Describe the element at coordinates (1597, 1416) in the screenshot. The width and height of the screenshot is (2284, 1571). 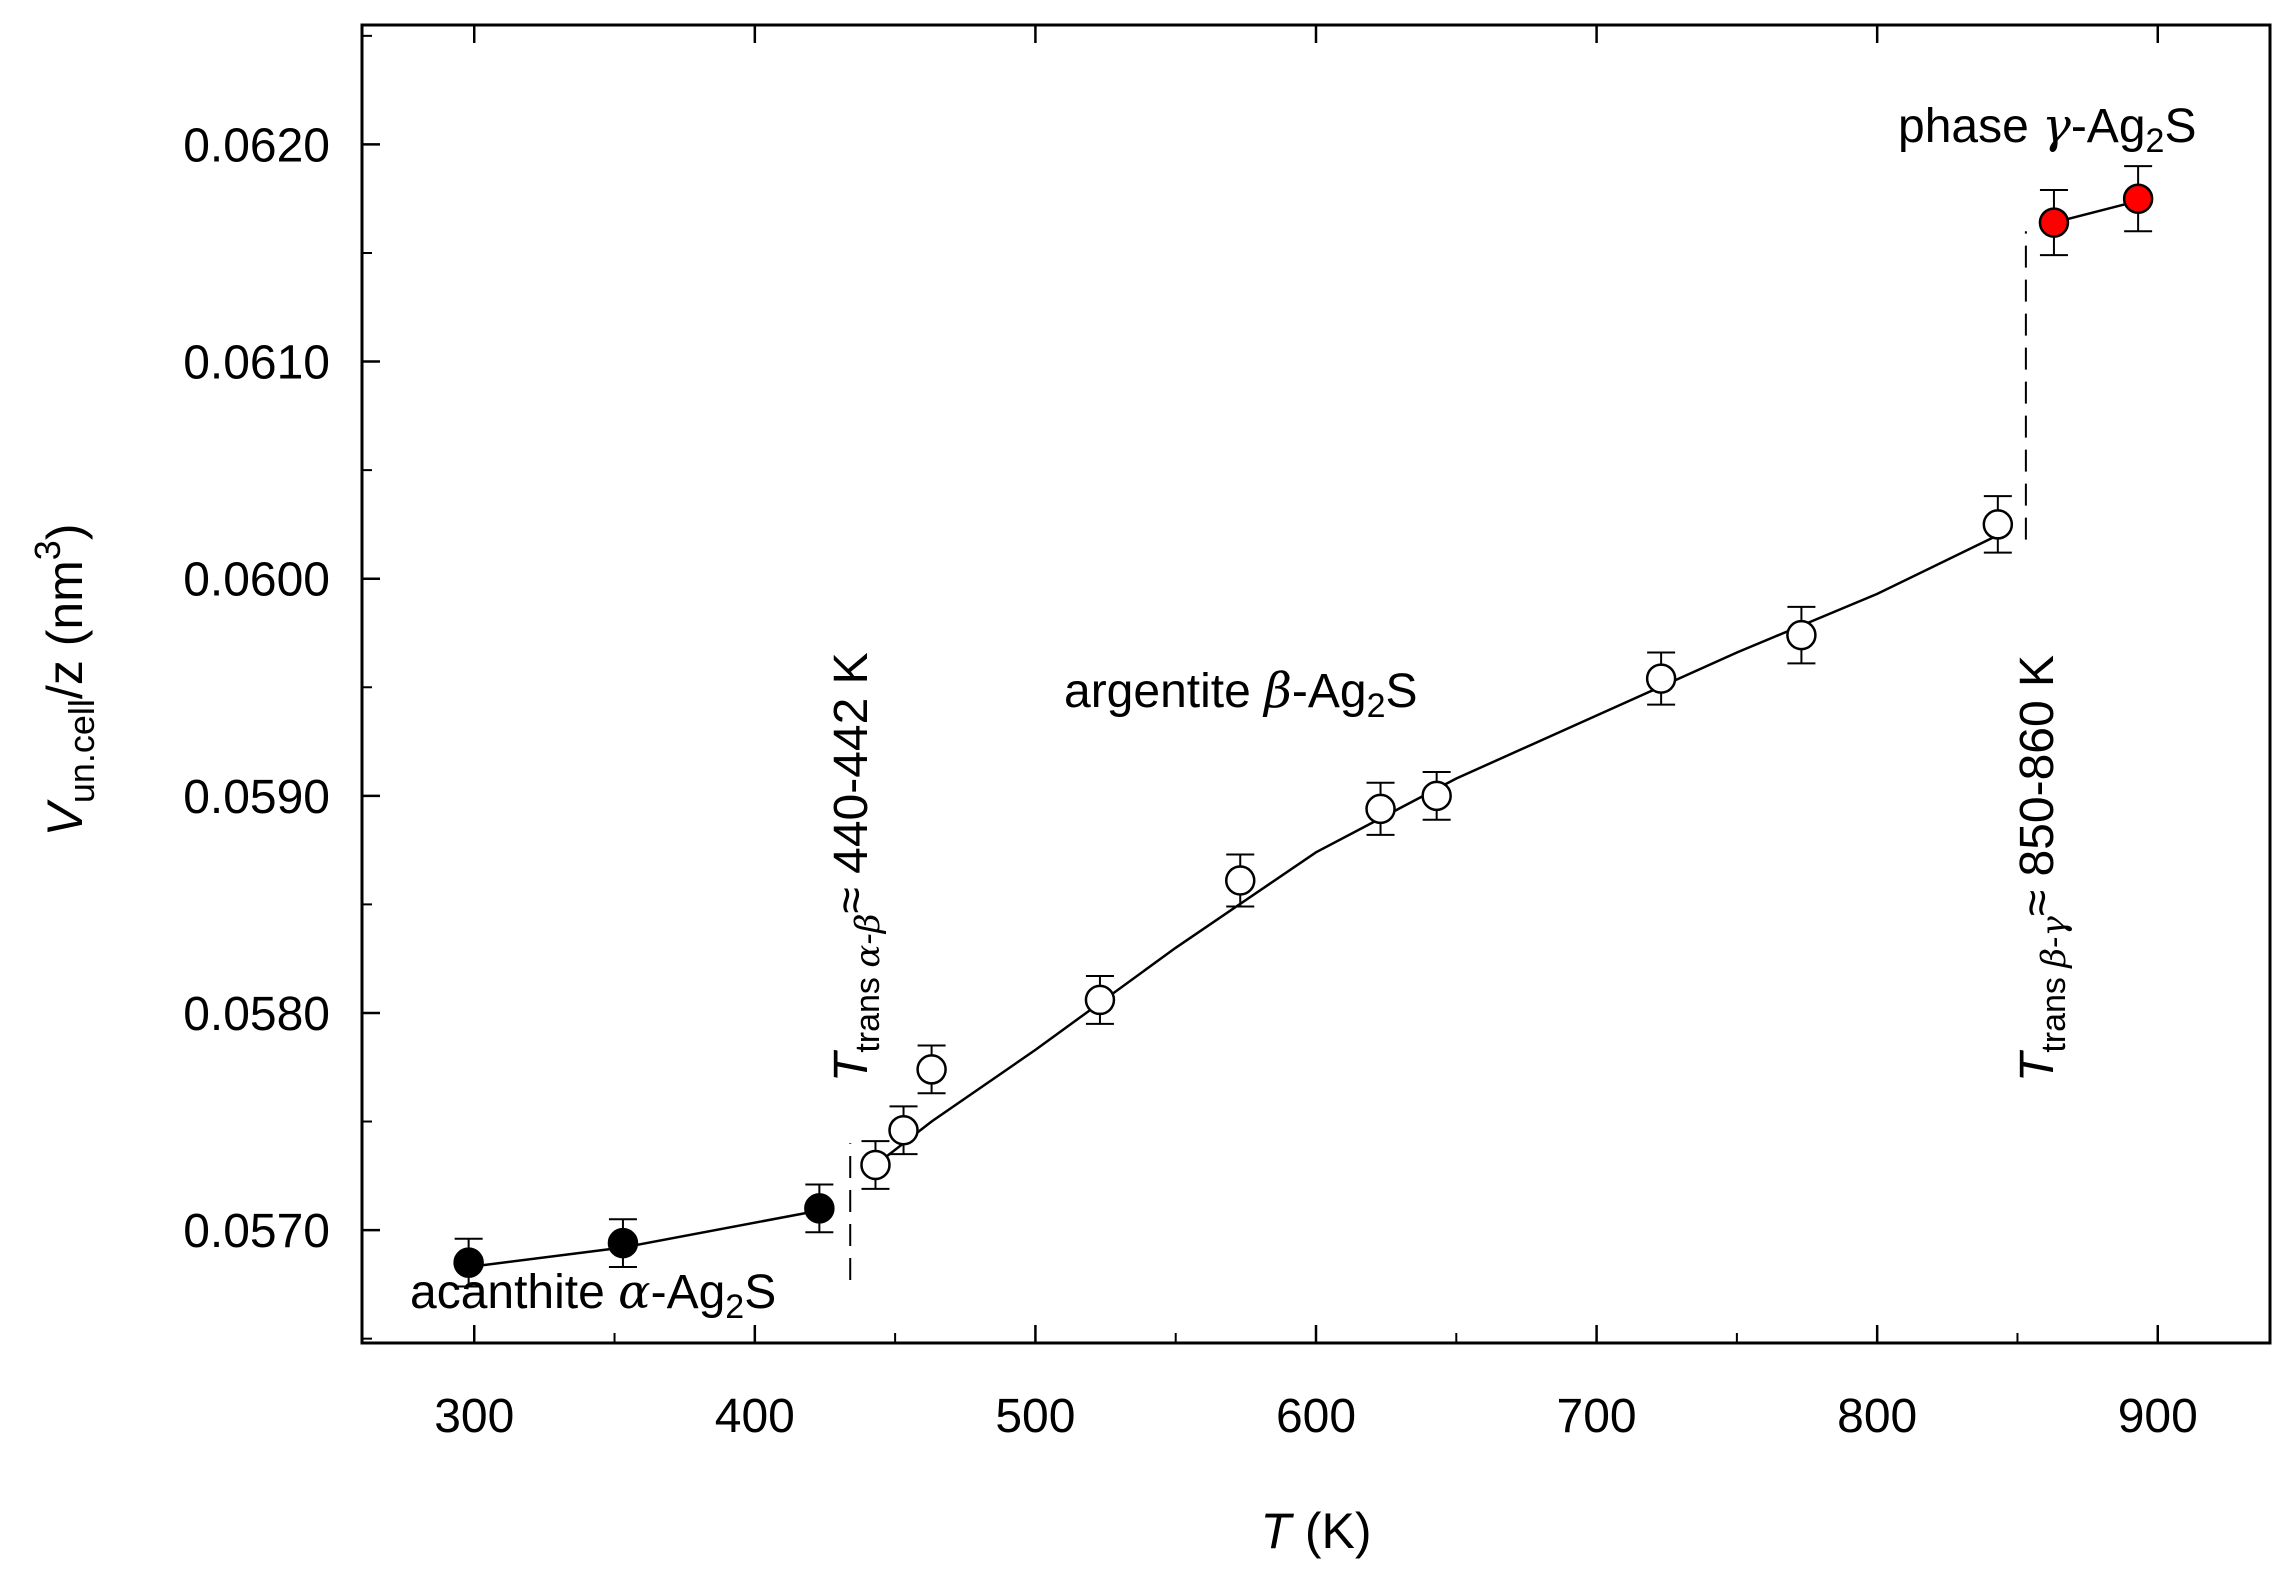
I see `x-tick-label: 700` at that location.